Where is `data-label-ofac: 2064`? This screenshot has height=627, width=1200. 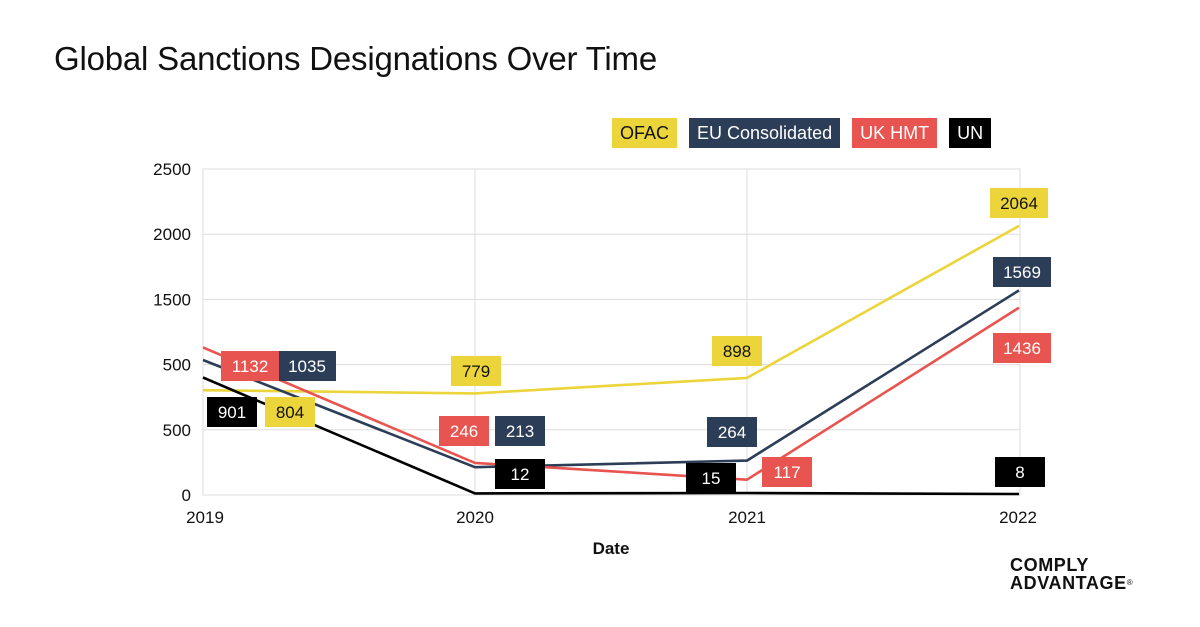 data-label-ofac: 2064 is located at coordinates (1019, 203).